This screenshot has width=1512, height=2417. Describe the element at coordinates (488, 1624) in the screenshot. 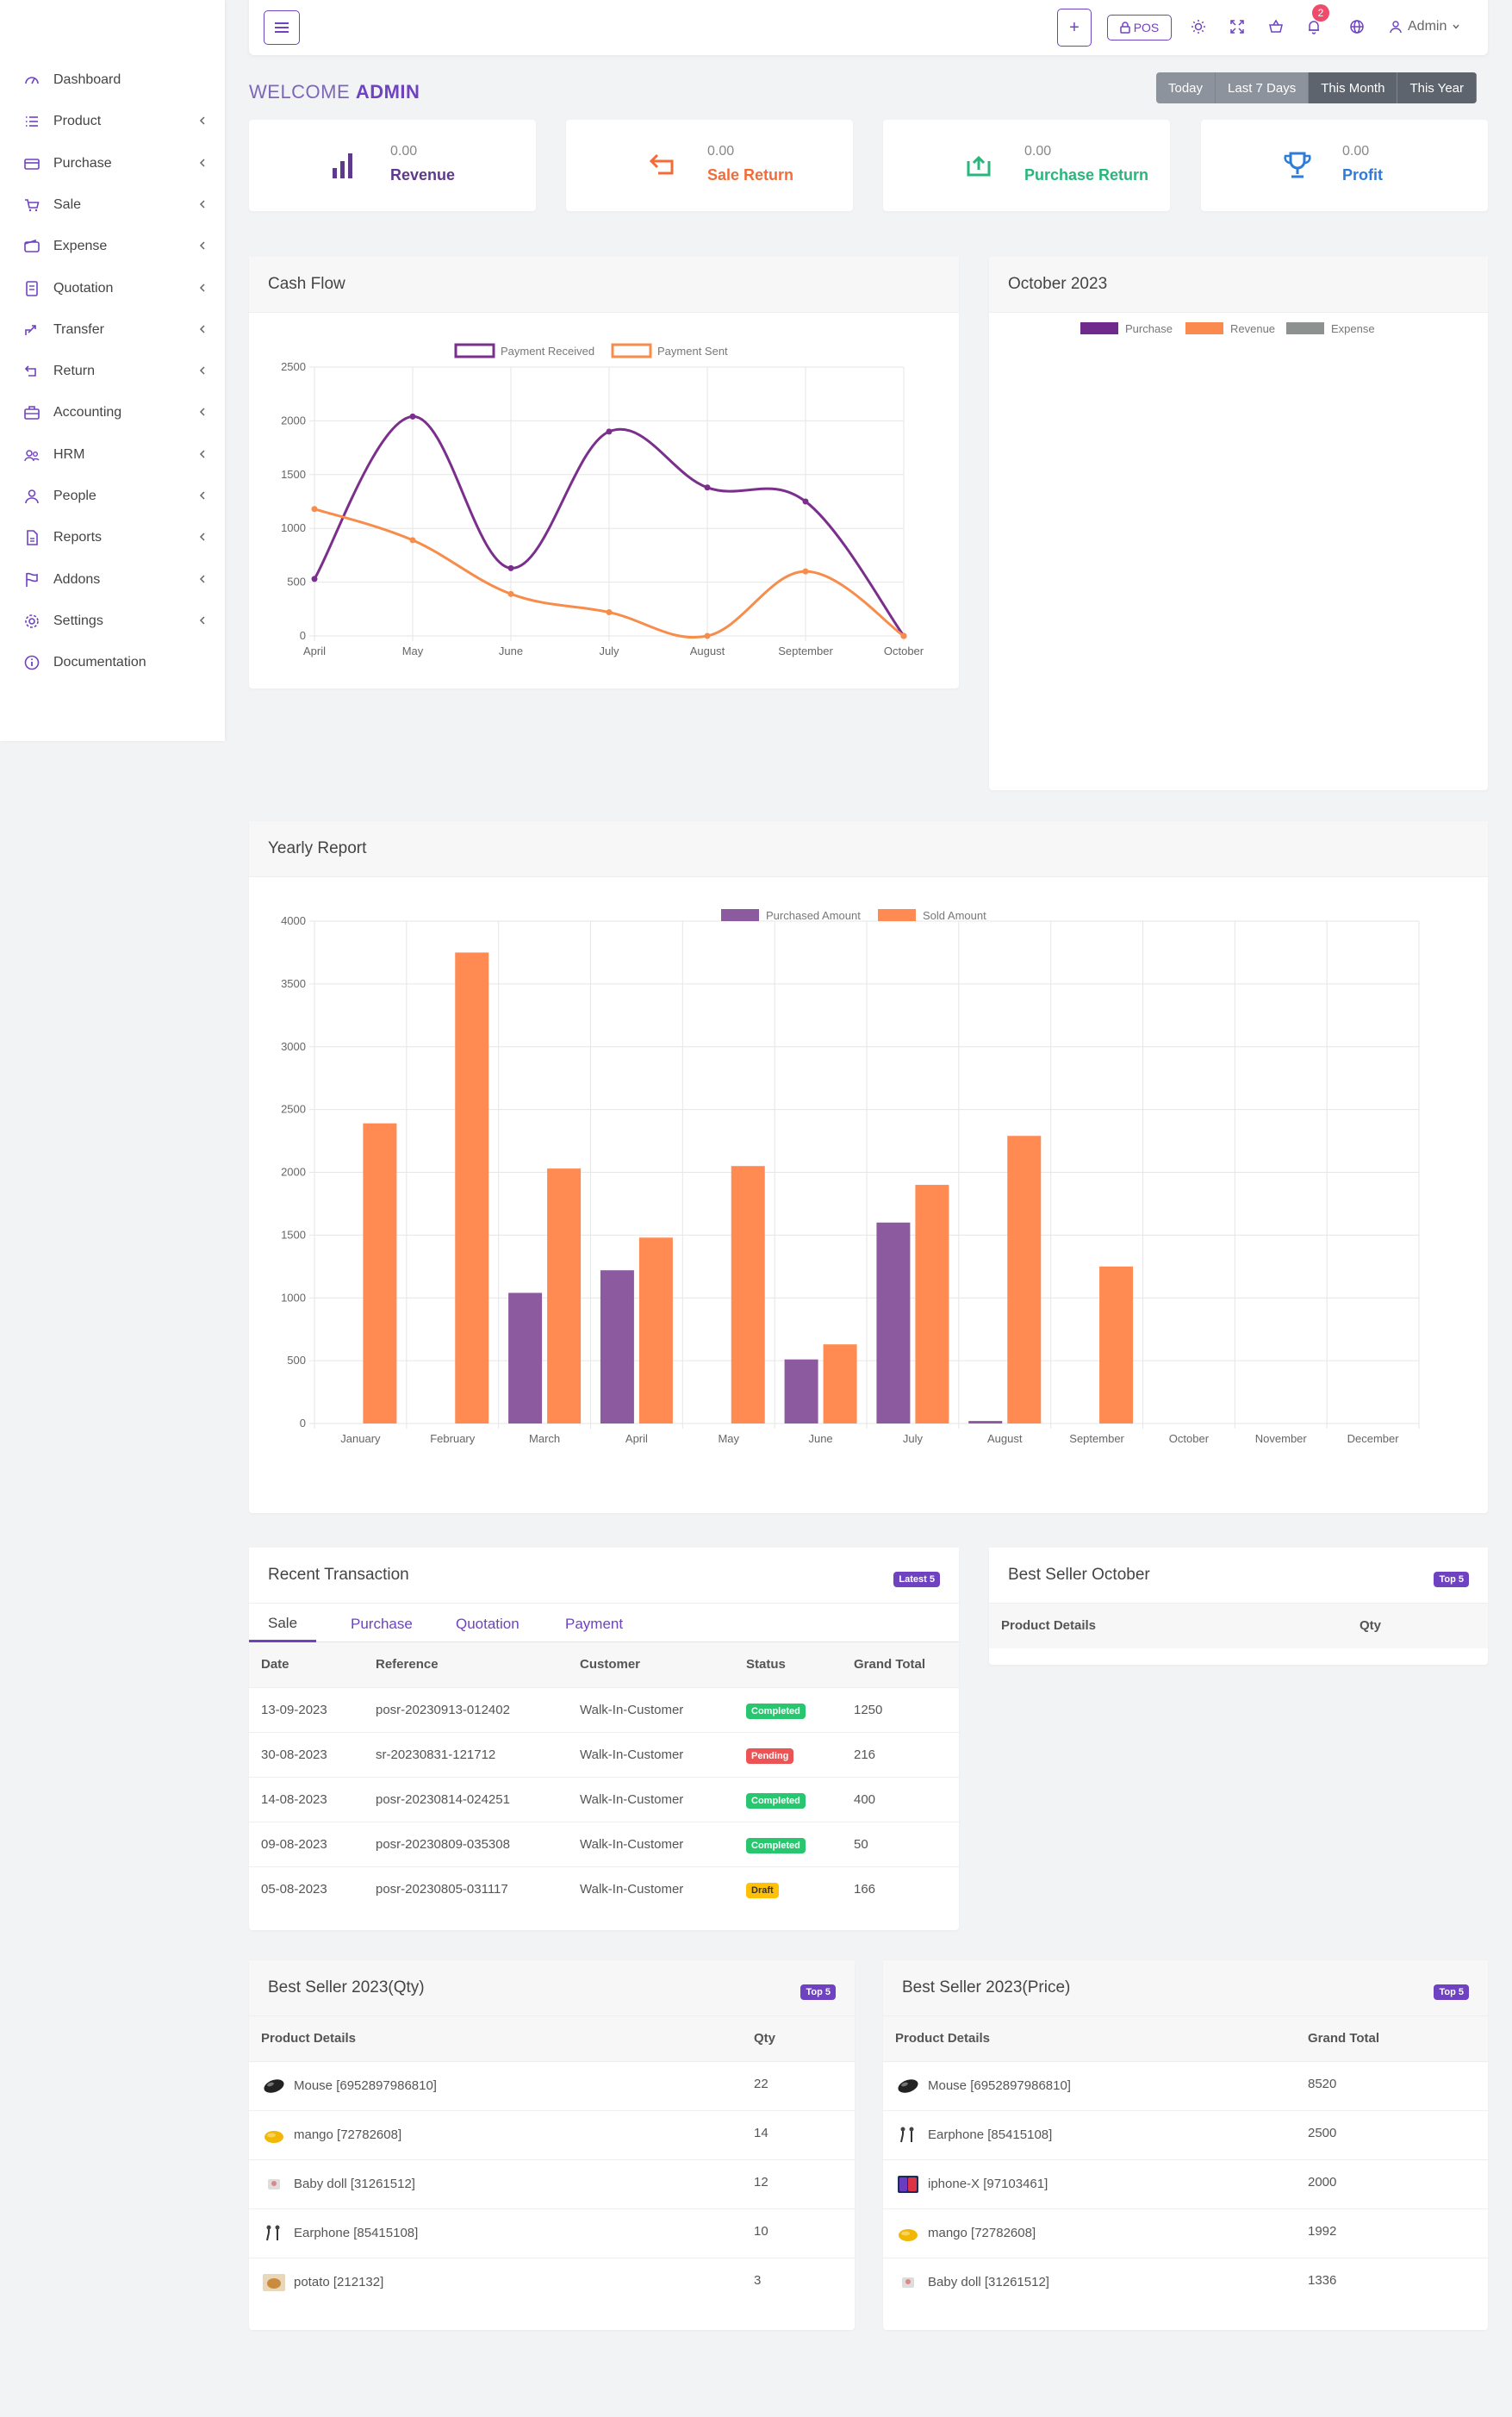

I see `tab-quotation: Quotation` at that location.